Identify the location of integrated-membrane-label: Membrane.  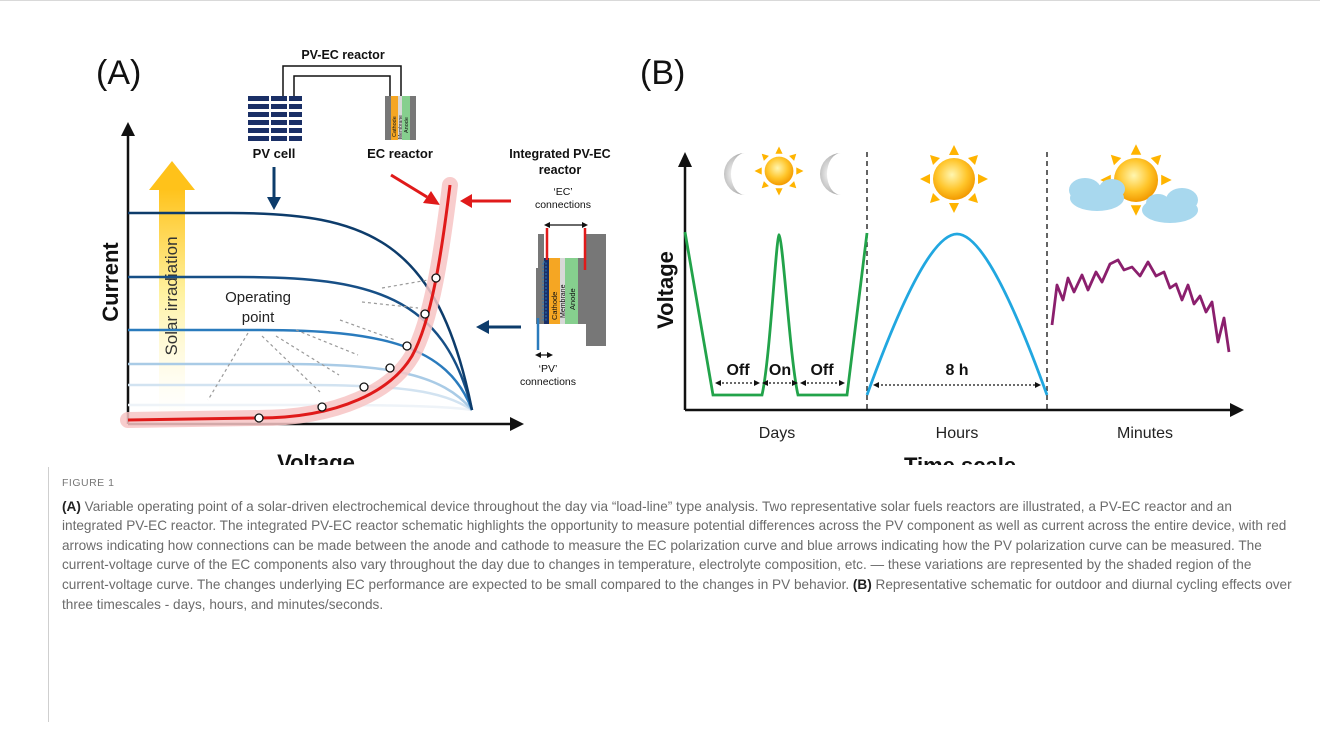
(563, 301).